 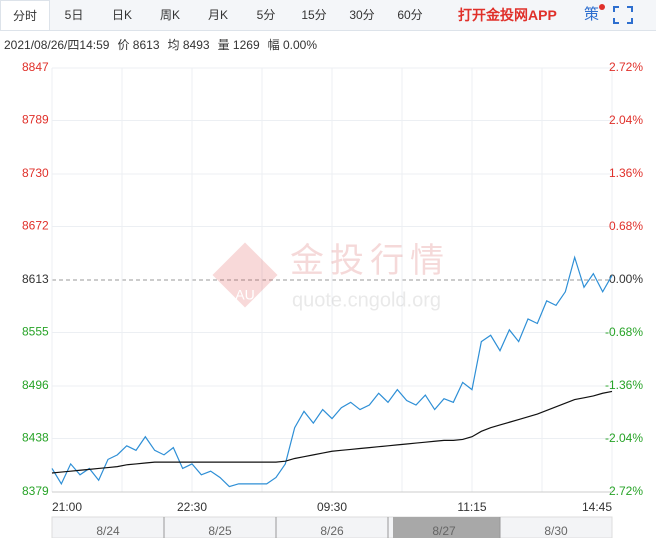 What do you see at coordinates (196, 45) in the screenshot?
I see `info-value: 8493` at bounding box center [196, 45].